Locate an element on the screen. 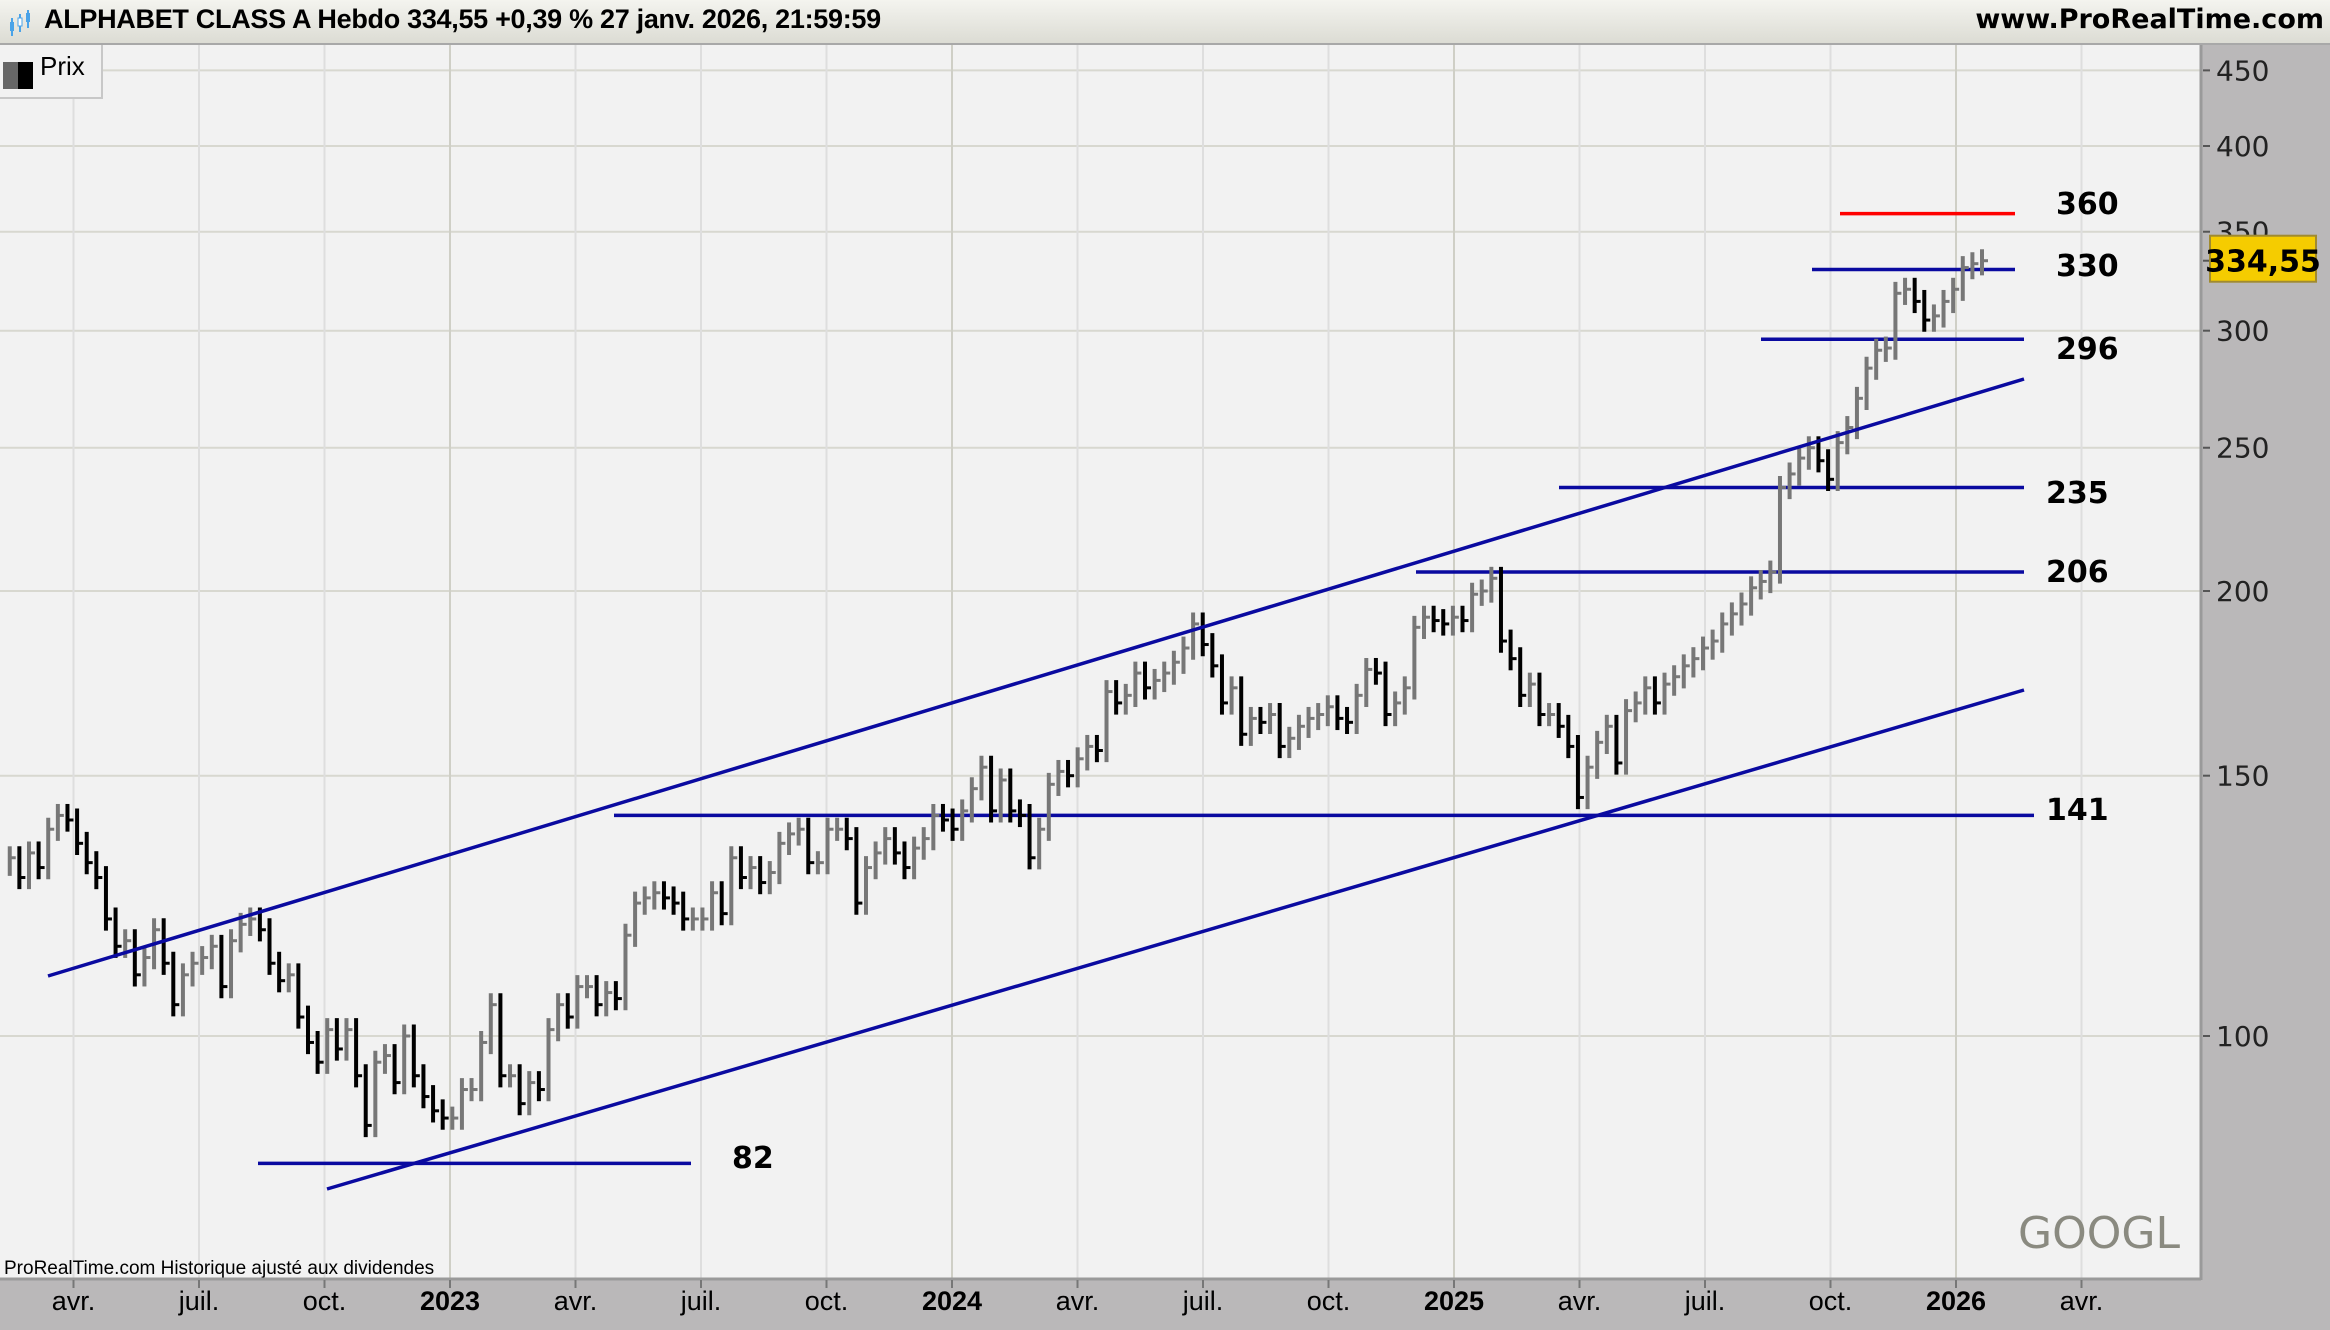  price-legend-label: Prix is located at coordinates (62, 66).